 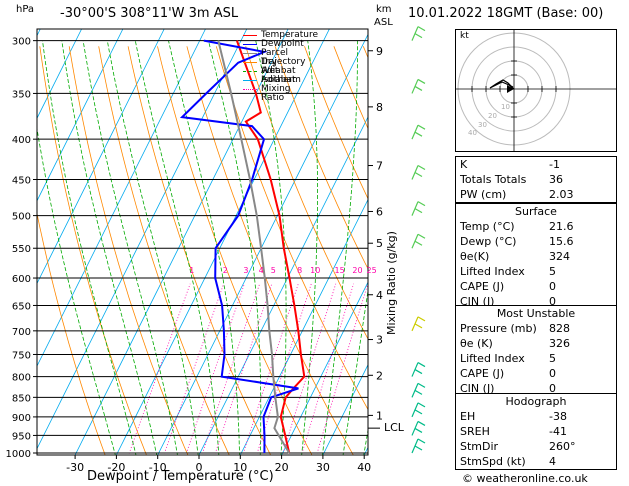 I want to click on pw-value: 2.03, so click(x=561, y=194).